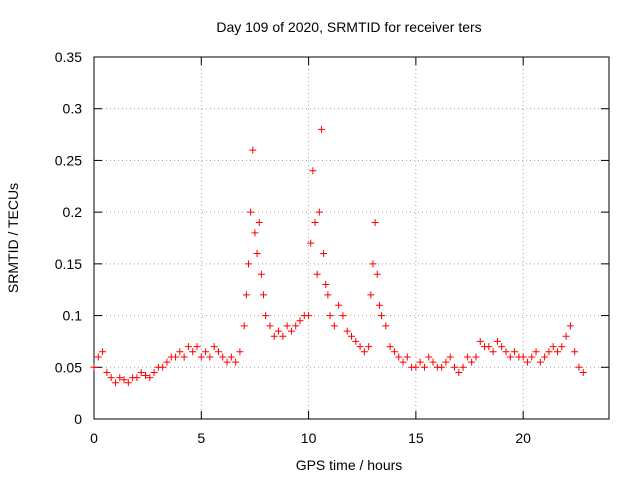  I want to click on y-tick-label: 0.15, so click(68, 264).